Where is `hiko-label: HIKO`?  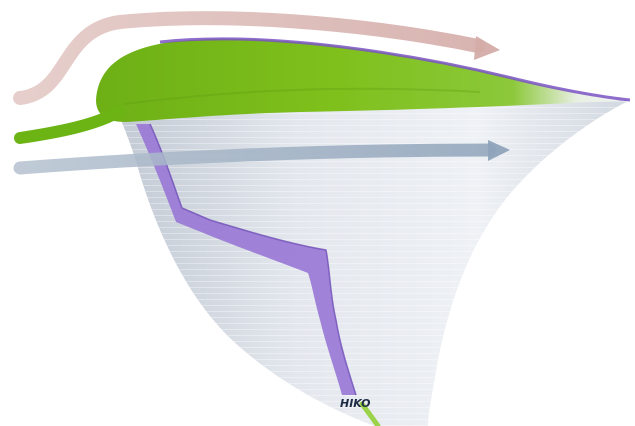 hiko-label: HIKO is located at coordinates (355, 403).